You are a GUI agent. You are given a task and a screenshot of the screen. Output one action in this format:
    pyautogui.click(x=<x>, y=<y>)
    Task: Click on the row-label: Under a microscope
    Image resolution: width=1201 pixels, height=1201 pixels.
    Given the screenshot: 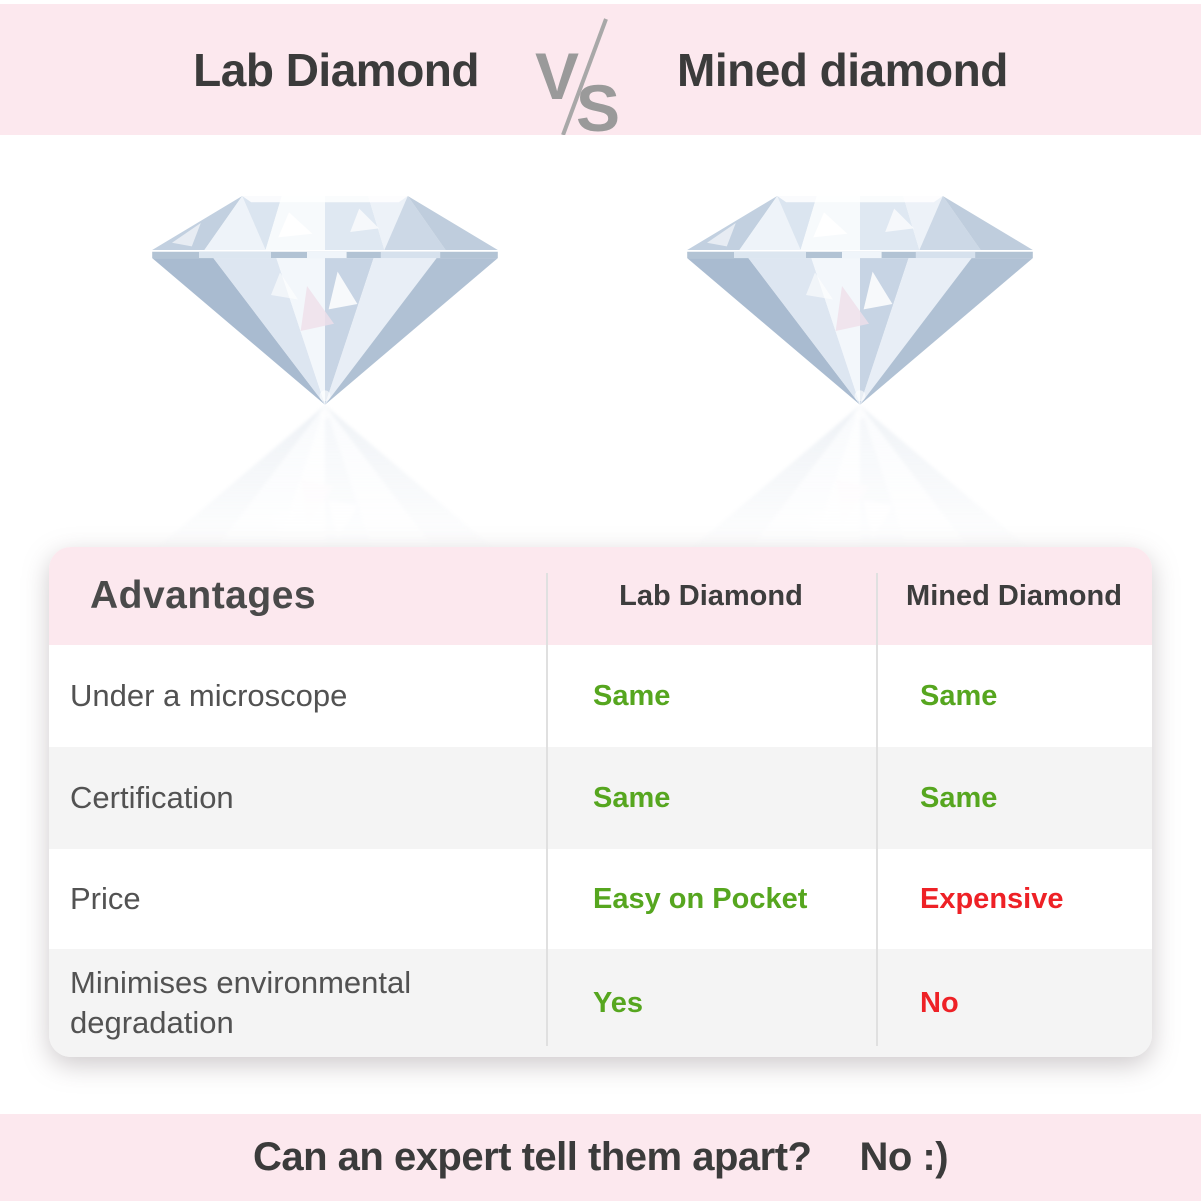 What is the action you would take?
    pyautogui.click(x=209, y=695)
    